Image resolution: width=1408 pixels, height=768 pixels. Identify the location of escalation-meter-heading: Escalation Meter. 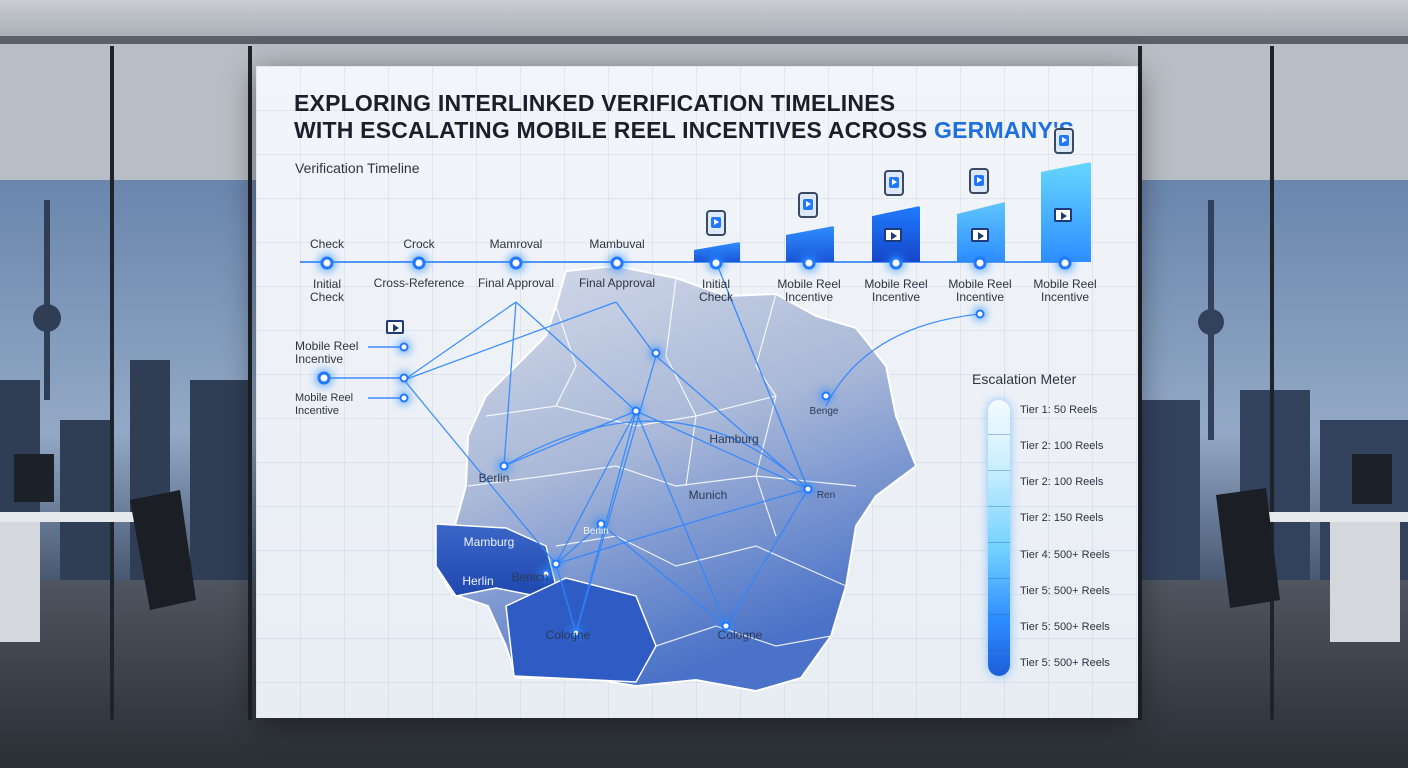
(1024, 379).